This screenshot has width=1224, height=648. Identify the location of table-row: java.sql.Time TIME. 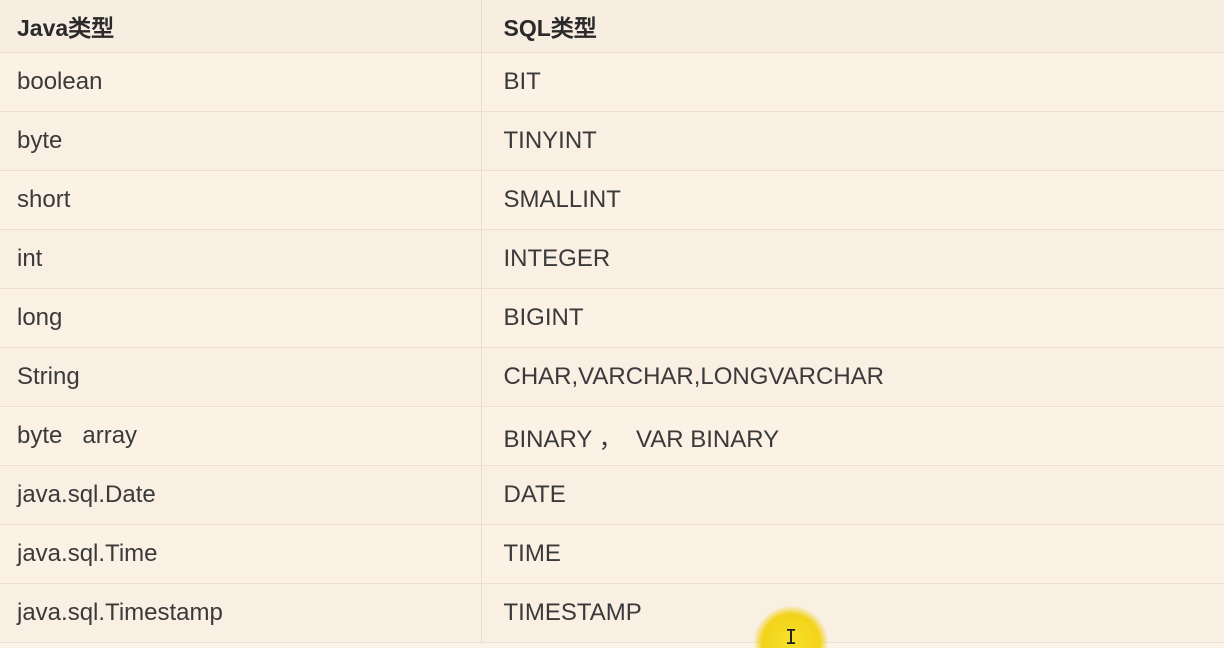
(612, 554).